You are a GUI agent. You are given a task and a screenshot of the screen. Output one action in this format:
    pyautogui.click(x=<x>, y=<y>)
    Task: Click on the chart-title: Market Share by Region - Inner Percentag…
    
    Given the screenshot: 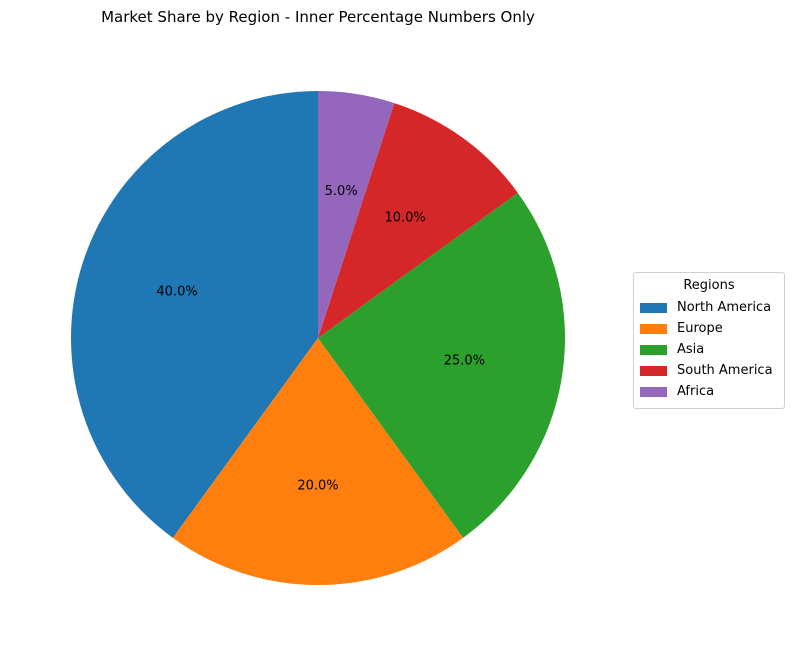 What is the action you would take?
    pyautogui.click(x=318, y=17)
    